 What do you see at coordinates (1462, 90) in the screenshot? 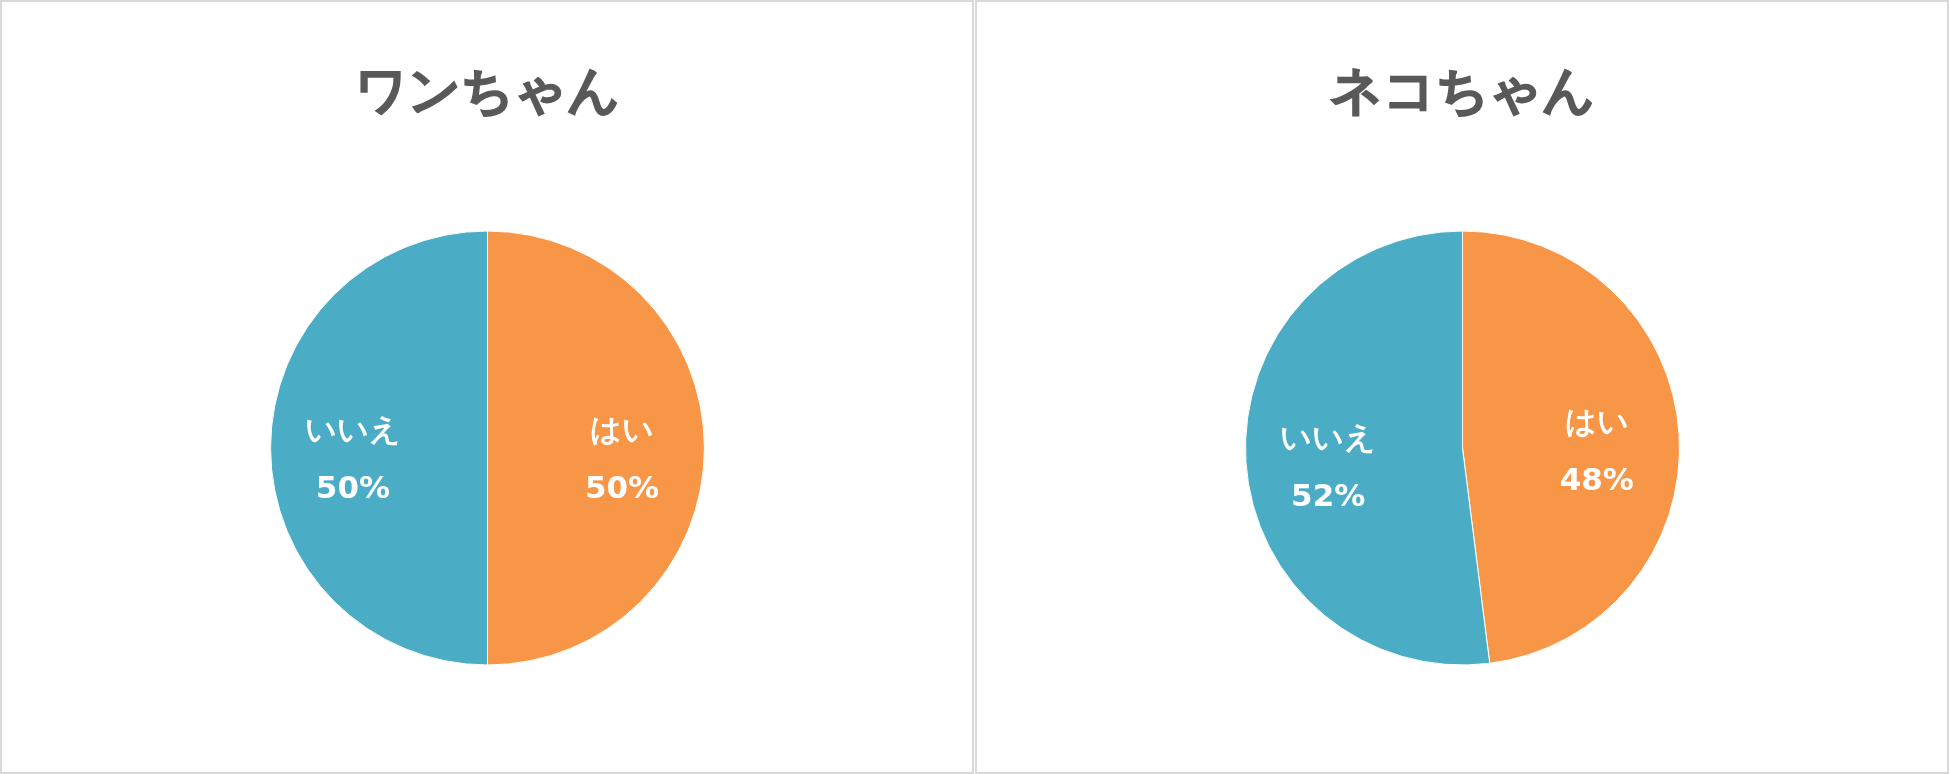
I see `chart-title: ネコちゃん` at bounding box center [1462, 90].